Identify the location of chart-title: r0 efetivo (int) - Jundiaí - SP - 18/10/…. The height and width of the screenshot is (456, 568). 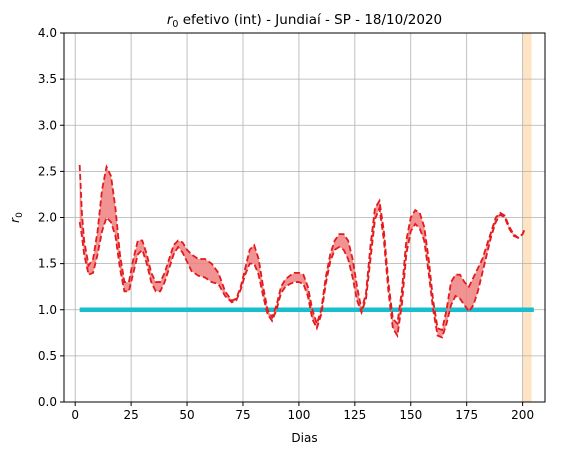
(304, 21).